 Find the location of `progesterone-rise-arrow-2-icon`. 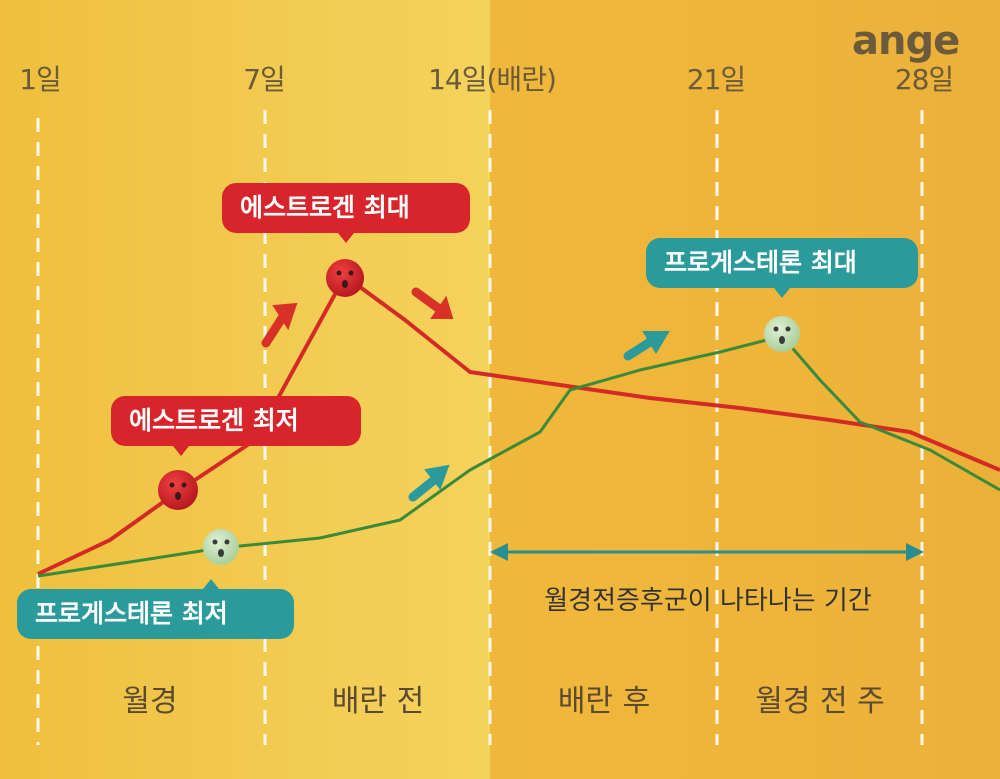

progesterone-rise-arrow-2-icon is located at coordinates (646, 346).